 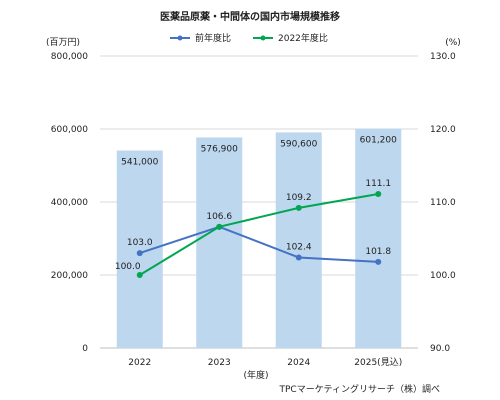 What do you see at coordinates (250, 16) in the screenshot?
I see `chart-title: 医薬品原薬・中間体の国内市場規模推移` at bounding box center [250, 16].